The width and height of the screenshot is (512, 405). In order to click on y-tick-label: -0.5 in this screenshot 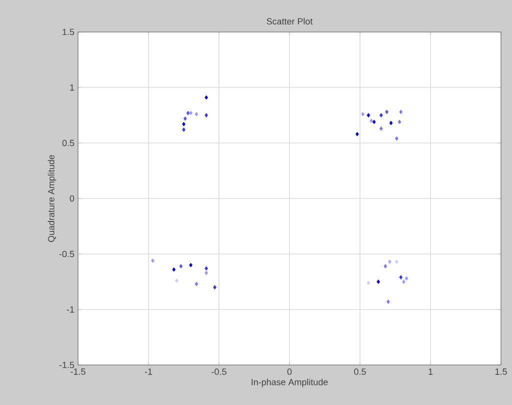, I will do `click(66, 254)`.